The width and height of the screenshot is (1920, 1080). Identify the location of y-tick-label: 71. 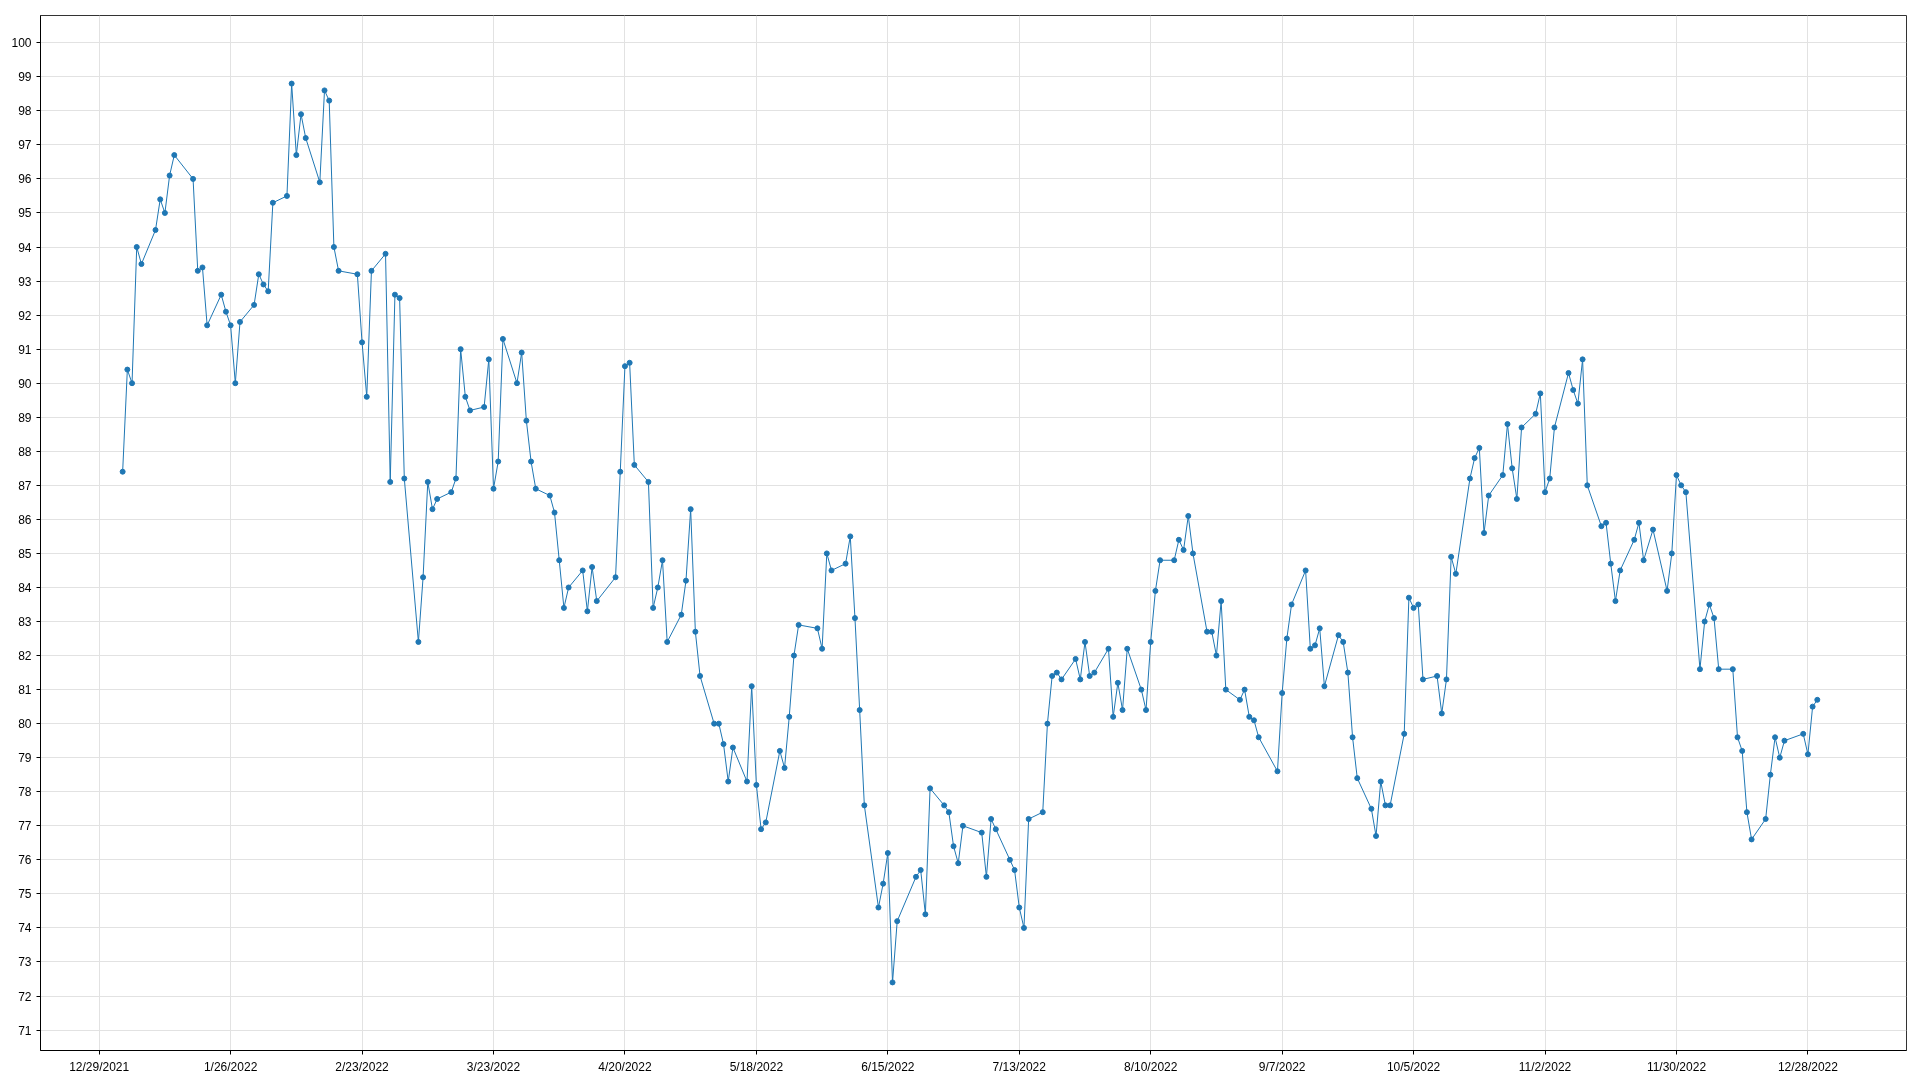
(25, 1030).